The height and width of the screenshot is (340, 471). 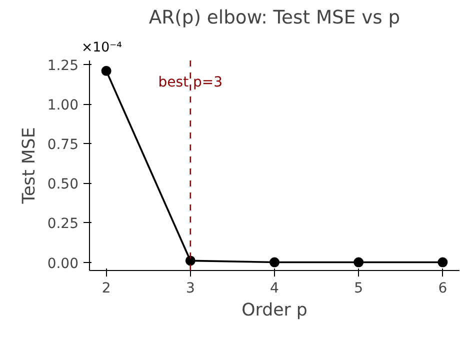 What do you see at coordinates (102, 48) in the screenshot?
I see `text: ×10⁻⁴` at bounding box center [102, 48].